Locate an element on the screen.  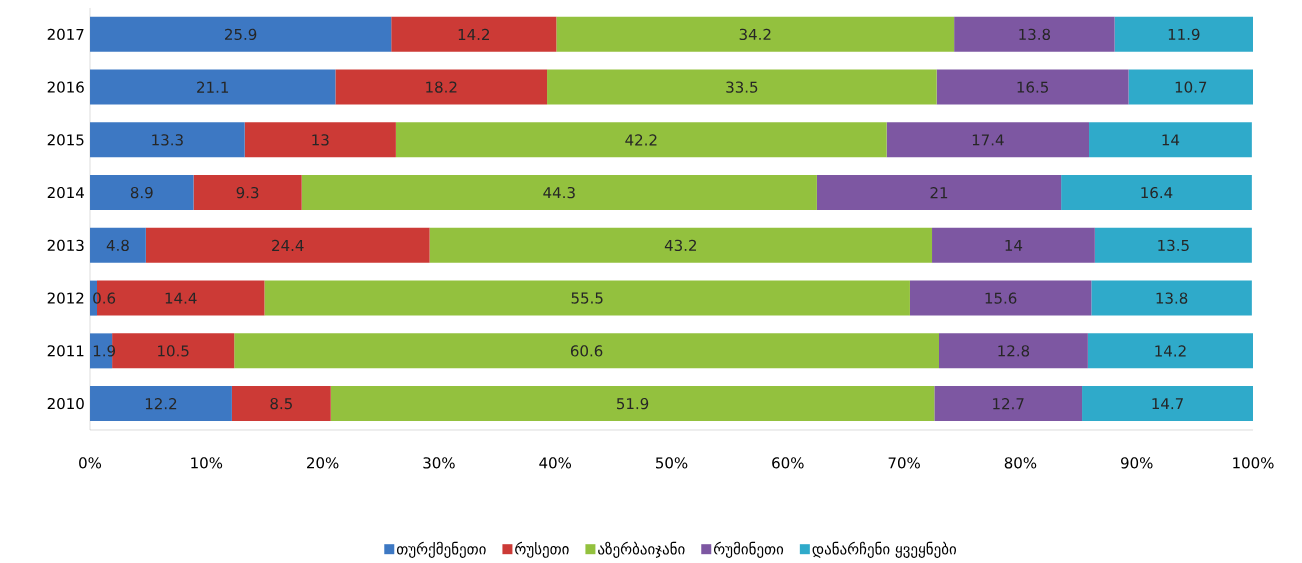
data-label: 25.9 is located at coordinates (241, 34).